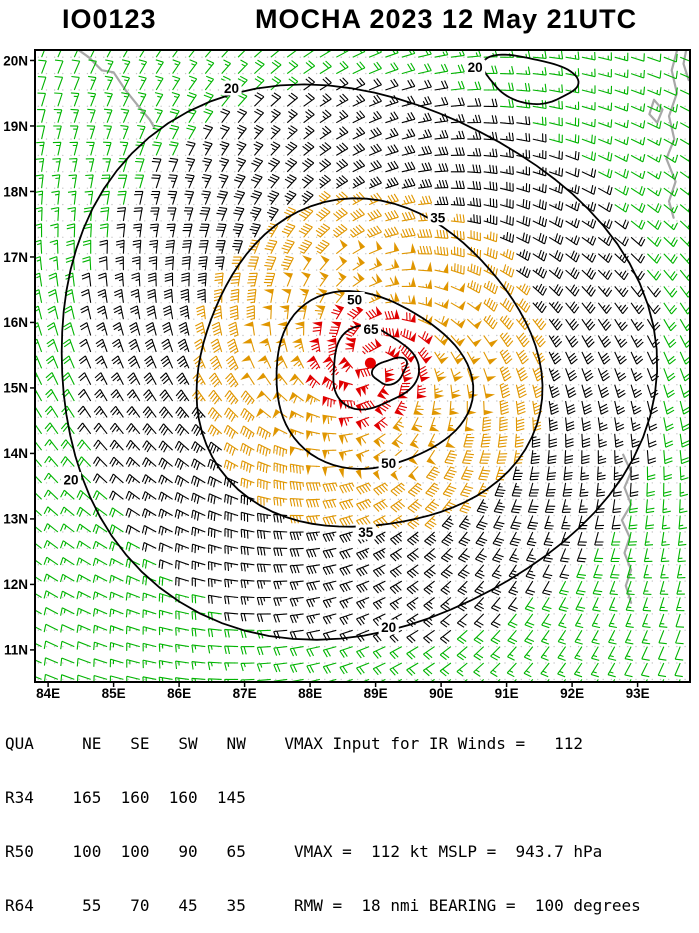 The width and height of the screenshot is (699, 933). I want to click on contour-label: 20, so click(70, 479).